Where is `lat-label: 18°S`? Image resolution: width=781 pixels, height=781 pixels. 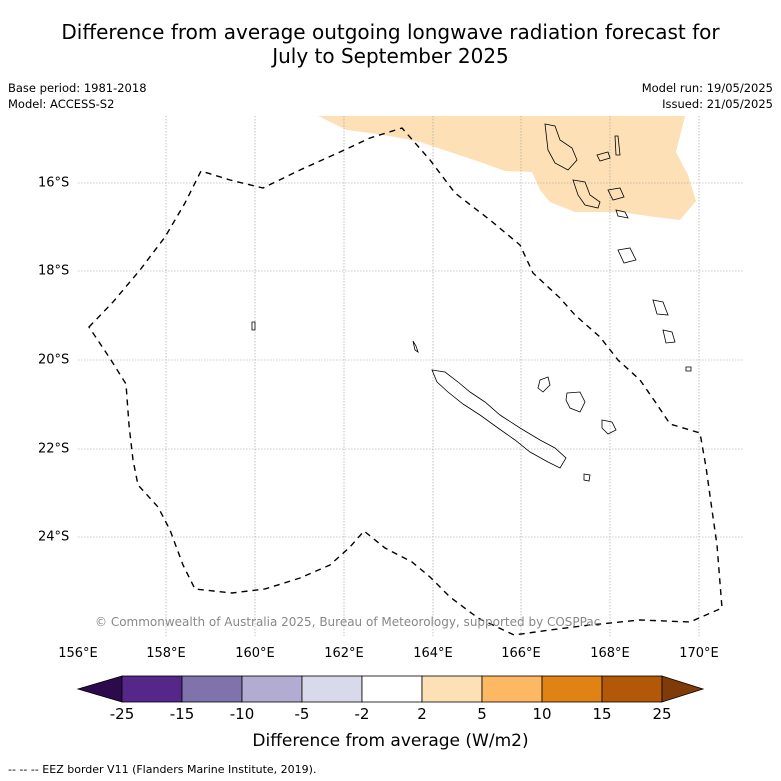 lat-label: 18°S is located at coordinates (54, 271).